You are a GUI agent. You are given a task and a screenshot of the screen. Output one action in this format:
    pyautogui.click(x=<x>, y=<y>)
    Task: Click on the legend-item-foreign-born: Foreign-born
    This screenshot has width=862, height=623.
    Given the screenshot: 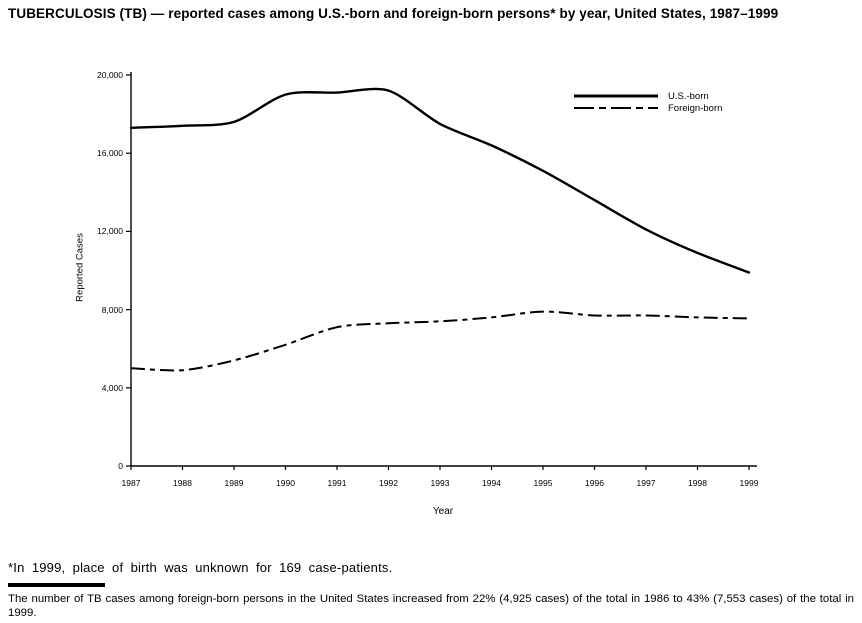 What is the action you would take?
    pyautogui.click(x=647, y=108)
    